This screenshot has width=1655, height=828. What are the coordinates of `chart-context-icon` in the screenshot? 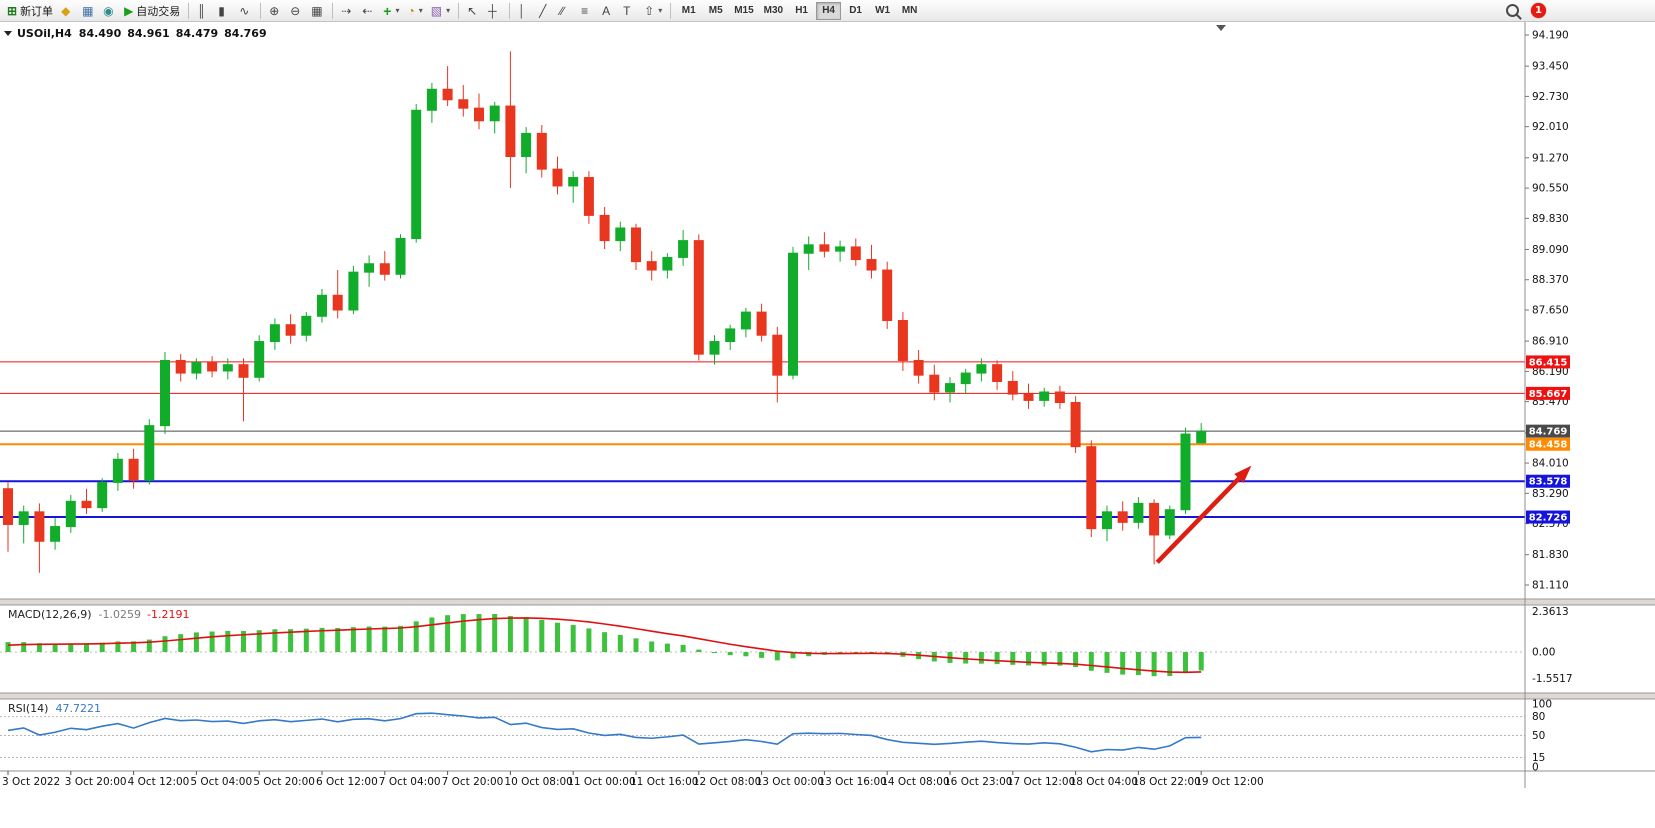 It's located at (8, 33).